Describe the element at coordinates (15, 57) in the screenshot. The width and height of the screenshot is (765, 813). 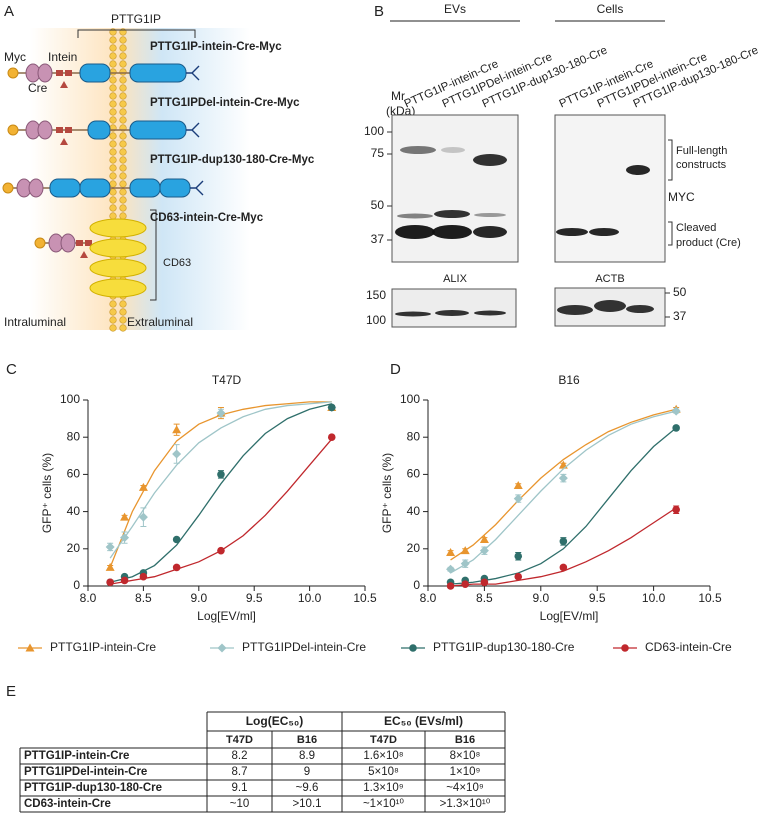
I see `myc-label: Myc` at that location.